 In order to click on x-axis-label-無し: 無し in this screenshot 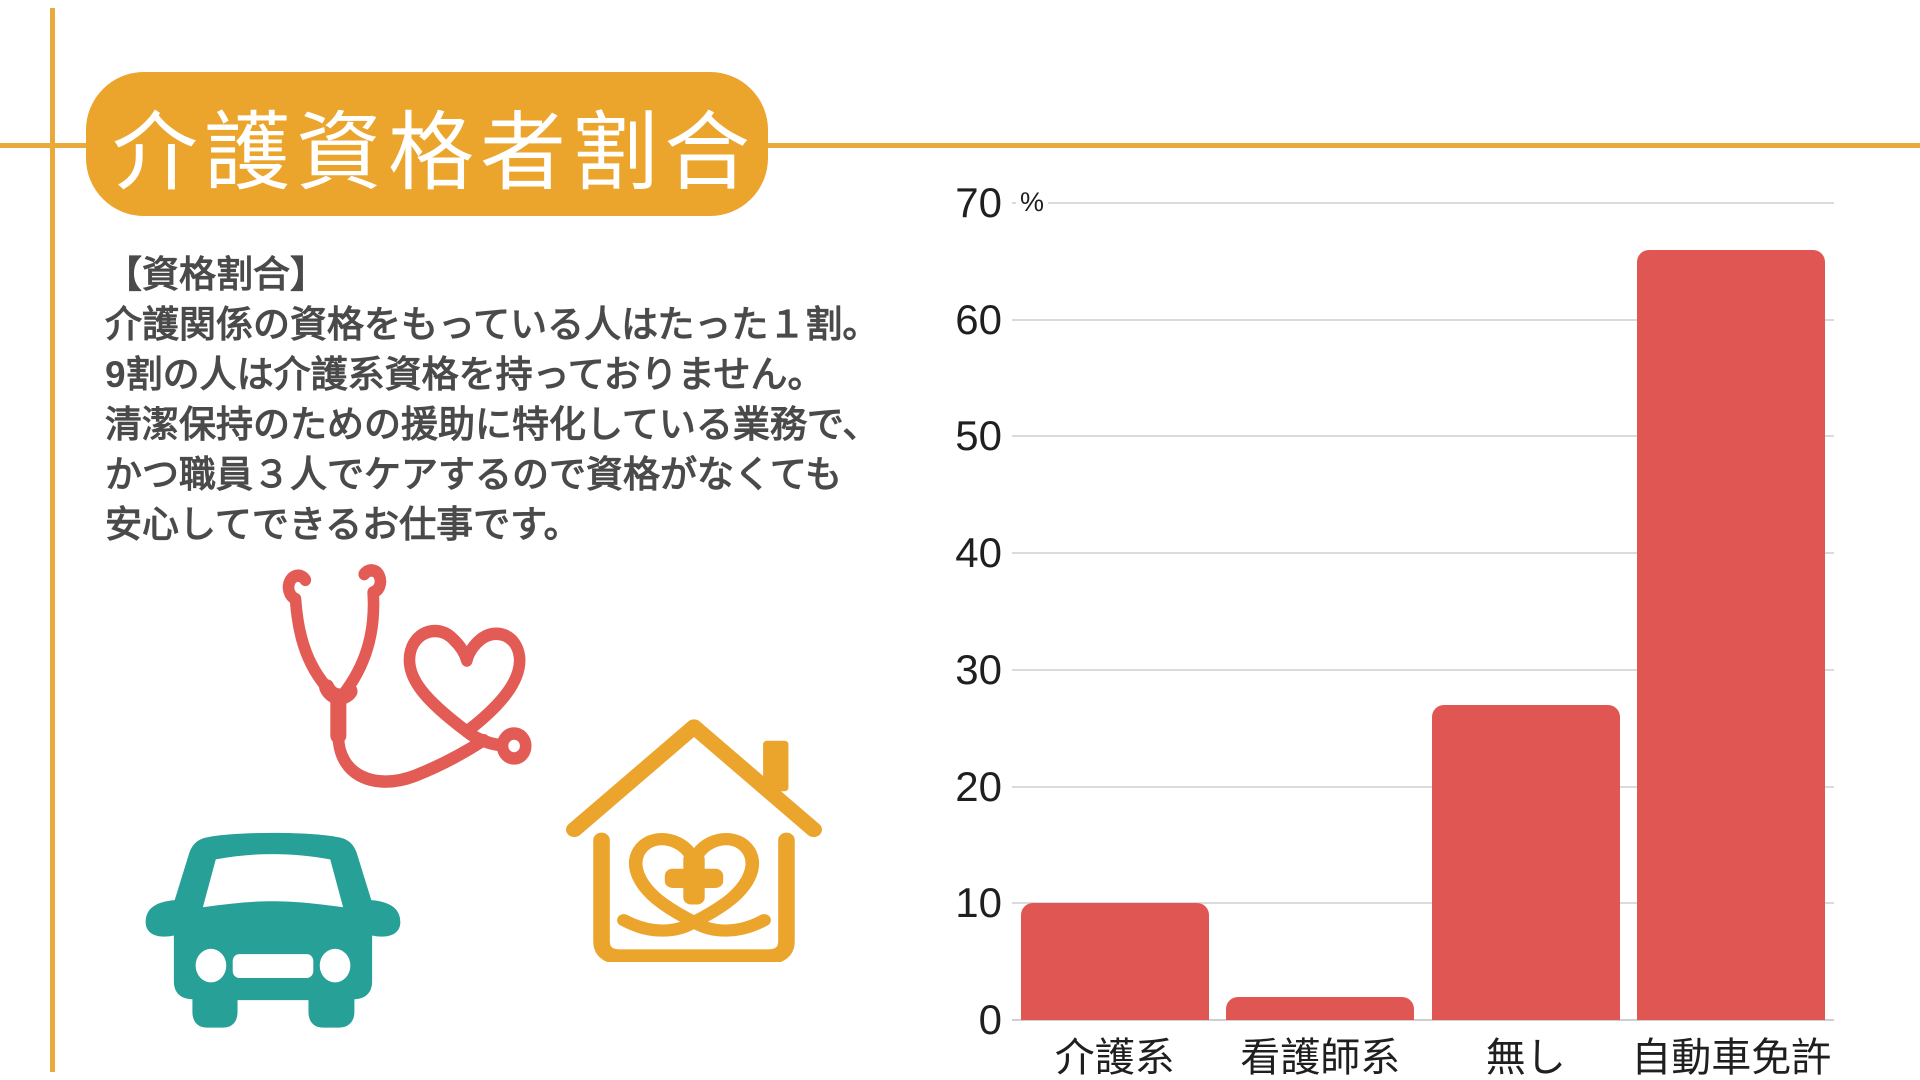, I will do `click(1525, 1058)`.